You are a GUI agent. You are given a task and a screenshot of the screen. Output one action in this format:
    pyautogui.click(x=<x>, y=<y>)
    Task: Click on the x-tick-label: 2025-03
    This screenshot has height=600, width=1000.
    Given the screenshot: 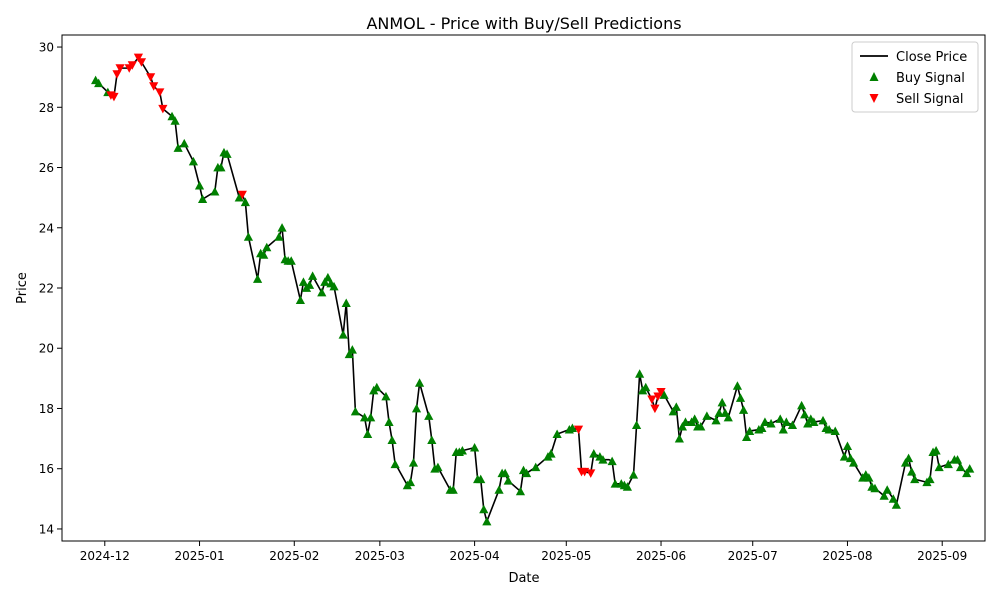 What is the action you would take?
    pyautogui.click(x=380, y=556)
    